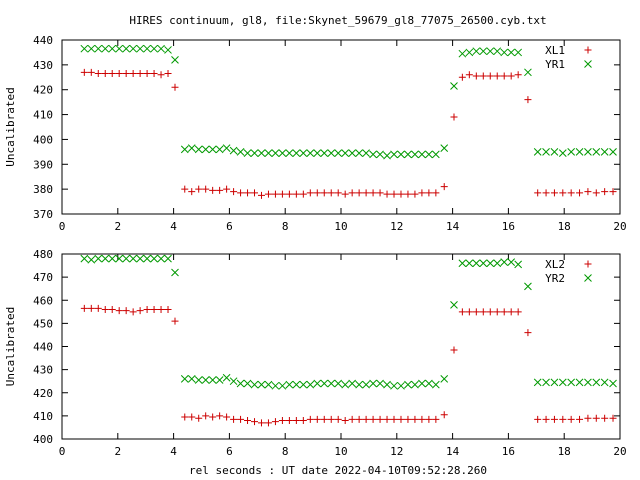  What do you see at coordinates (43, 139) in the screenshot?
I see `y-tick-label: 400` at bounding box center [43, 139].